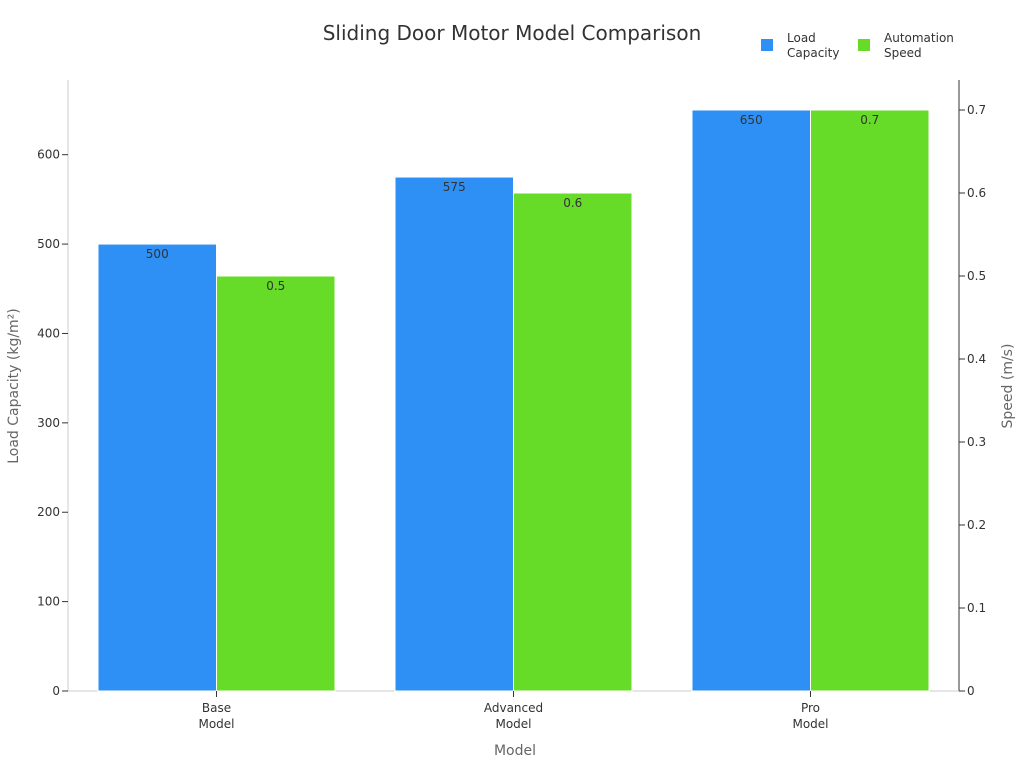 This screenshot has height=772, width=1024. What do you see at coordinates (513, 716) in the screenshot?
I see `x-tick-label-1: Advanced Model` at bounding box center [513, 716].